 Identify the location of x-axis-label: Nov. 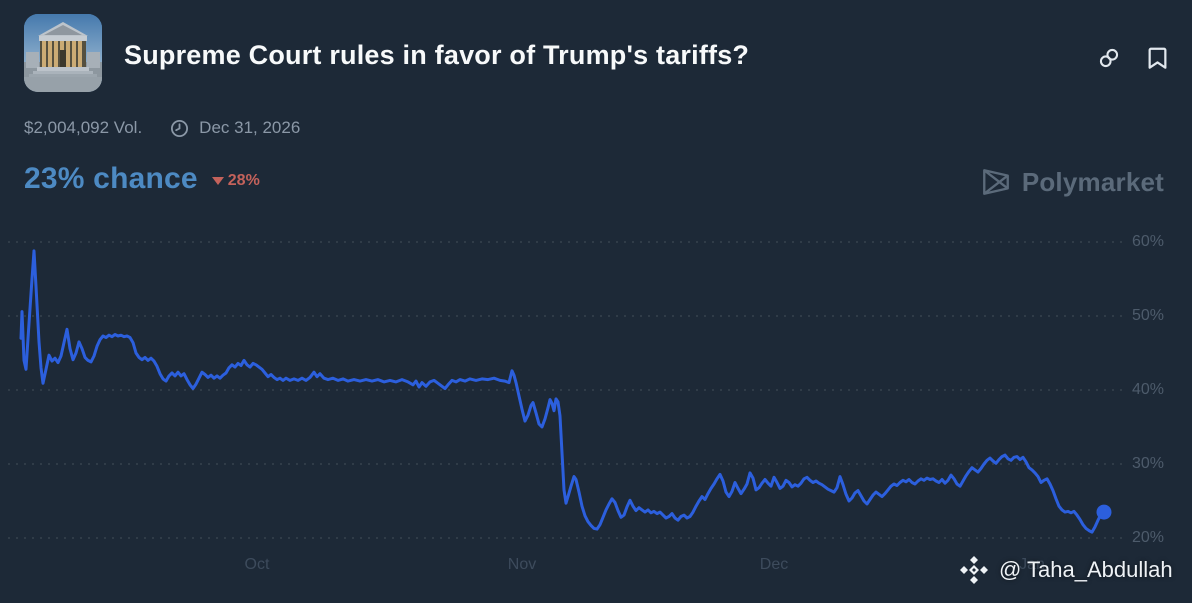
(522, 564).